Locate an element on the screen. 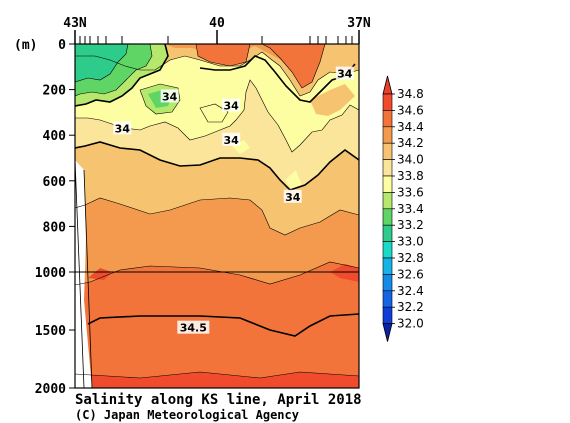 This screenshot has width=570, height=423. colorbar-label: 33.4 is located at coordinates (410, 209).